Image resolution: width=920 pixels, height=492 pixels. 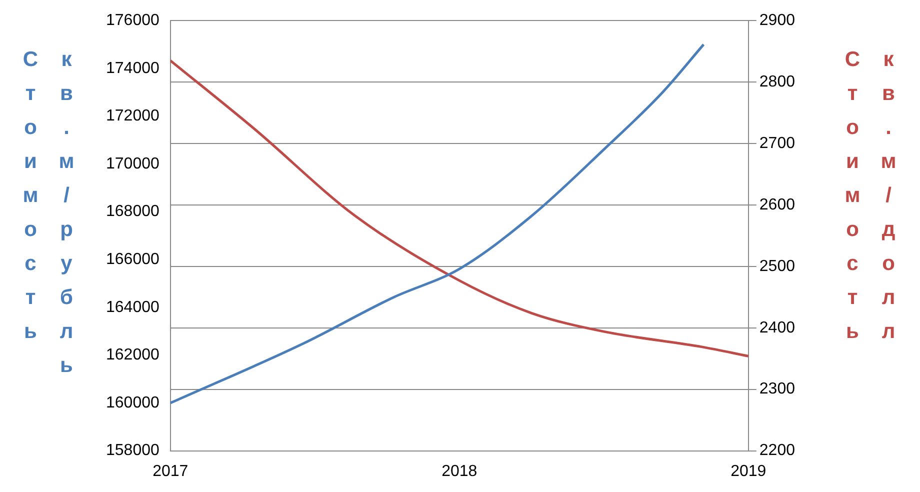 What do you see at coordinates (133, 355) in the screenshot?
I see `y-tick-label: 162000` at bounding box center [133, 355].